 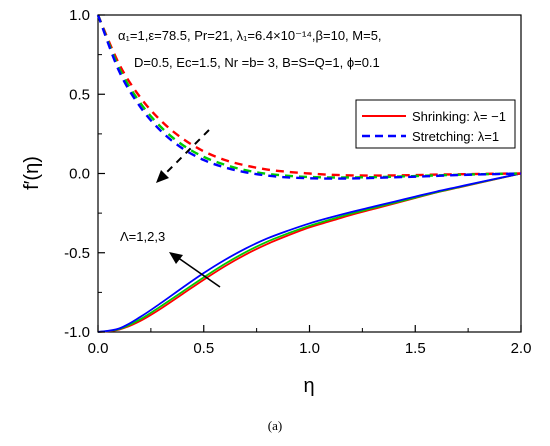 I want to click on y-tick-label: 0.5, so click(x=79, y=94).